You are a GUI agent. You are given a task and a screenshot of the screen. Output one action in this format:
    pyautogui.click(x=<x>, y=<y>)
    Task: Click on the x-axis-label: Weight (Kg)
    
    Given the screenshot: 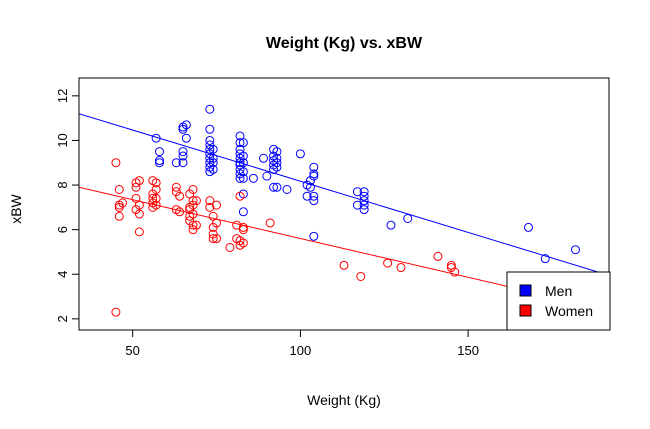 What is the action you would take?
    pyautogui.click(x=344, y=400)
    